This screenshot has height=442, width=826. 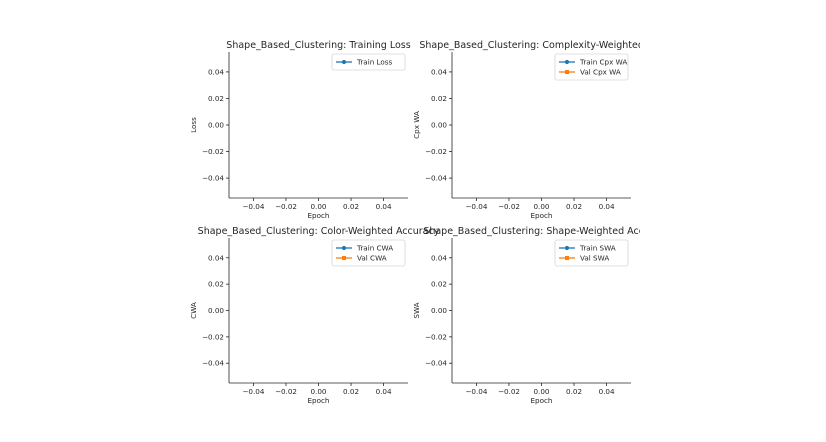 I want to click on legend-entry: Train Loss, so click(x=374, y=62).